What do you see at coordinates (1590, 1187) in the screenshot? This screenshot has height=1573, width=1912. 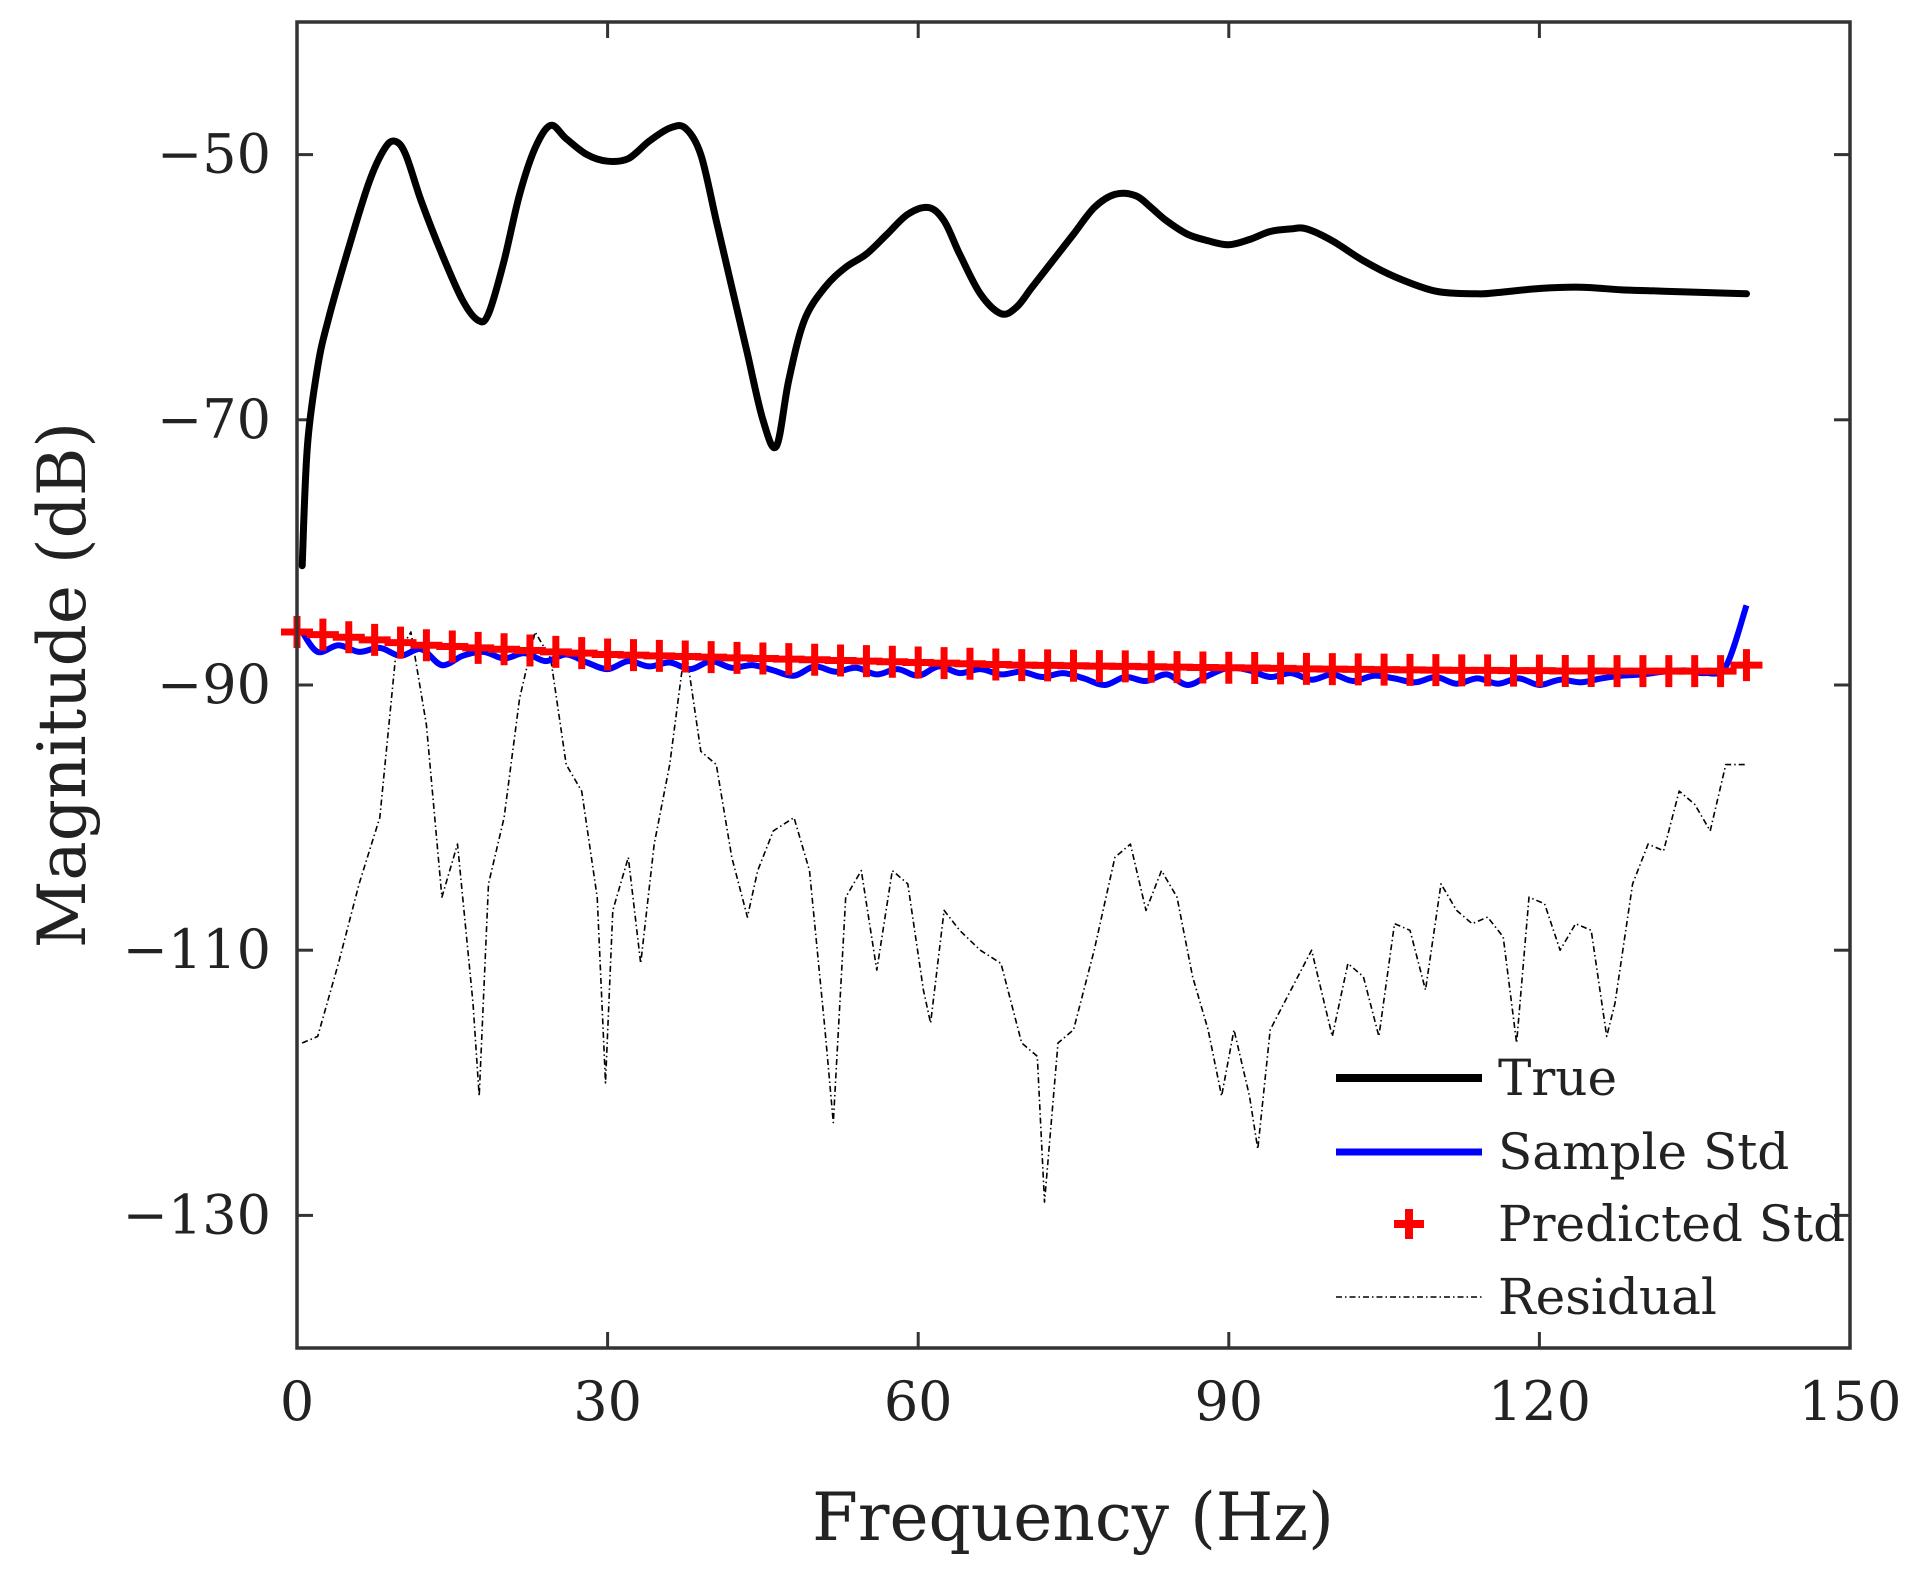 I see `legend: True Sample Std Predicted Std Residual` at bounding box center [1590, 1187].